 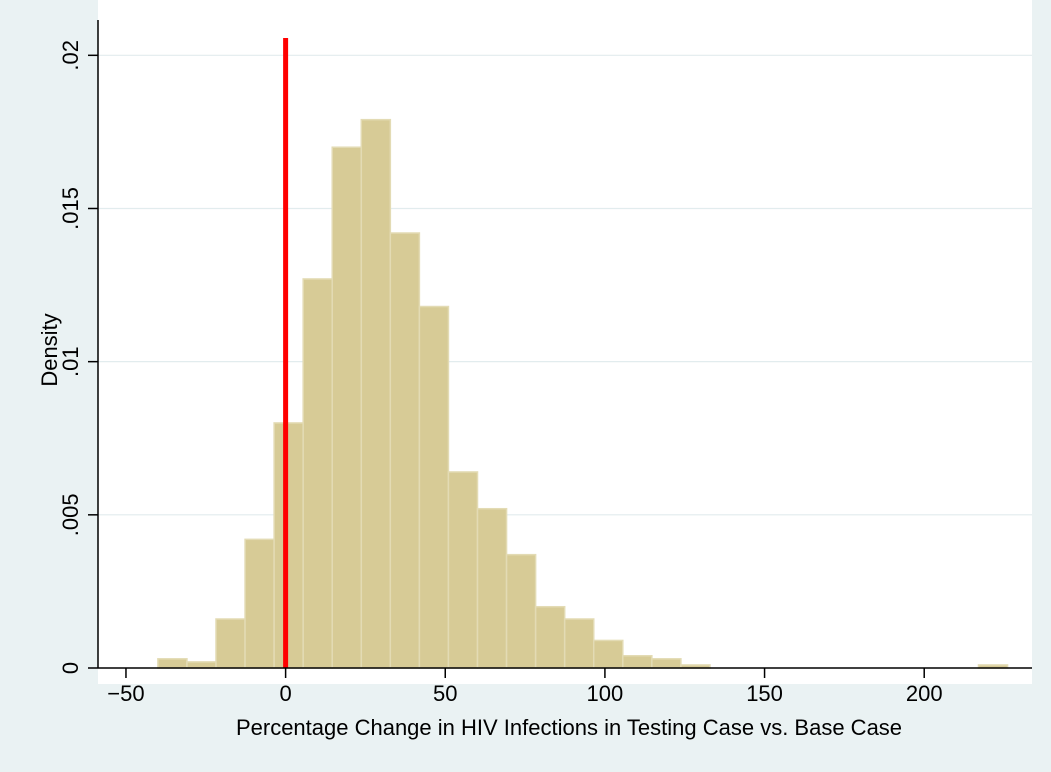 What do you see at coordinates (924, 693) in the screenshot?
I see `x-tick-label-5: 200` at bounding box center [924, 693].